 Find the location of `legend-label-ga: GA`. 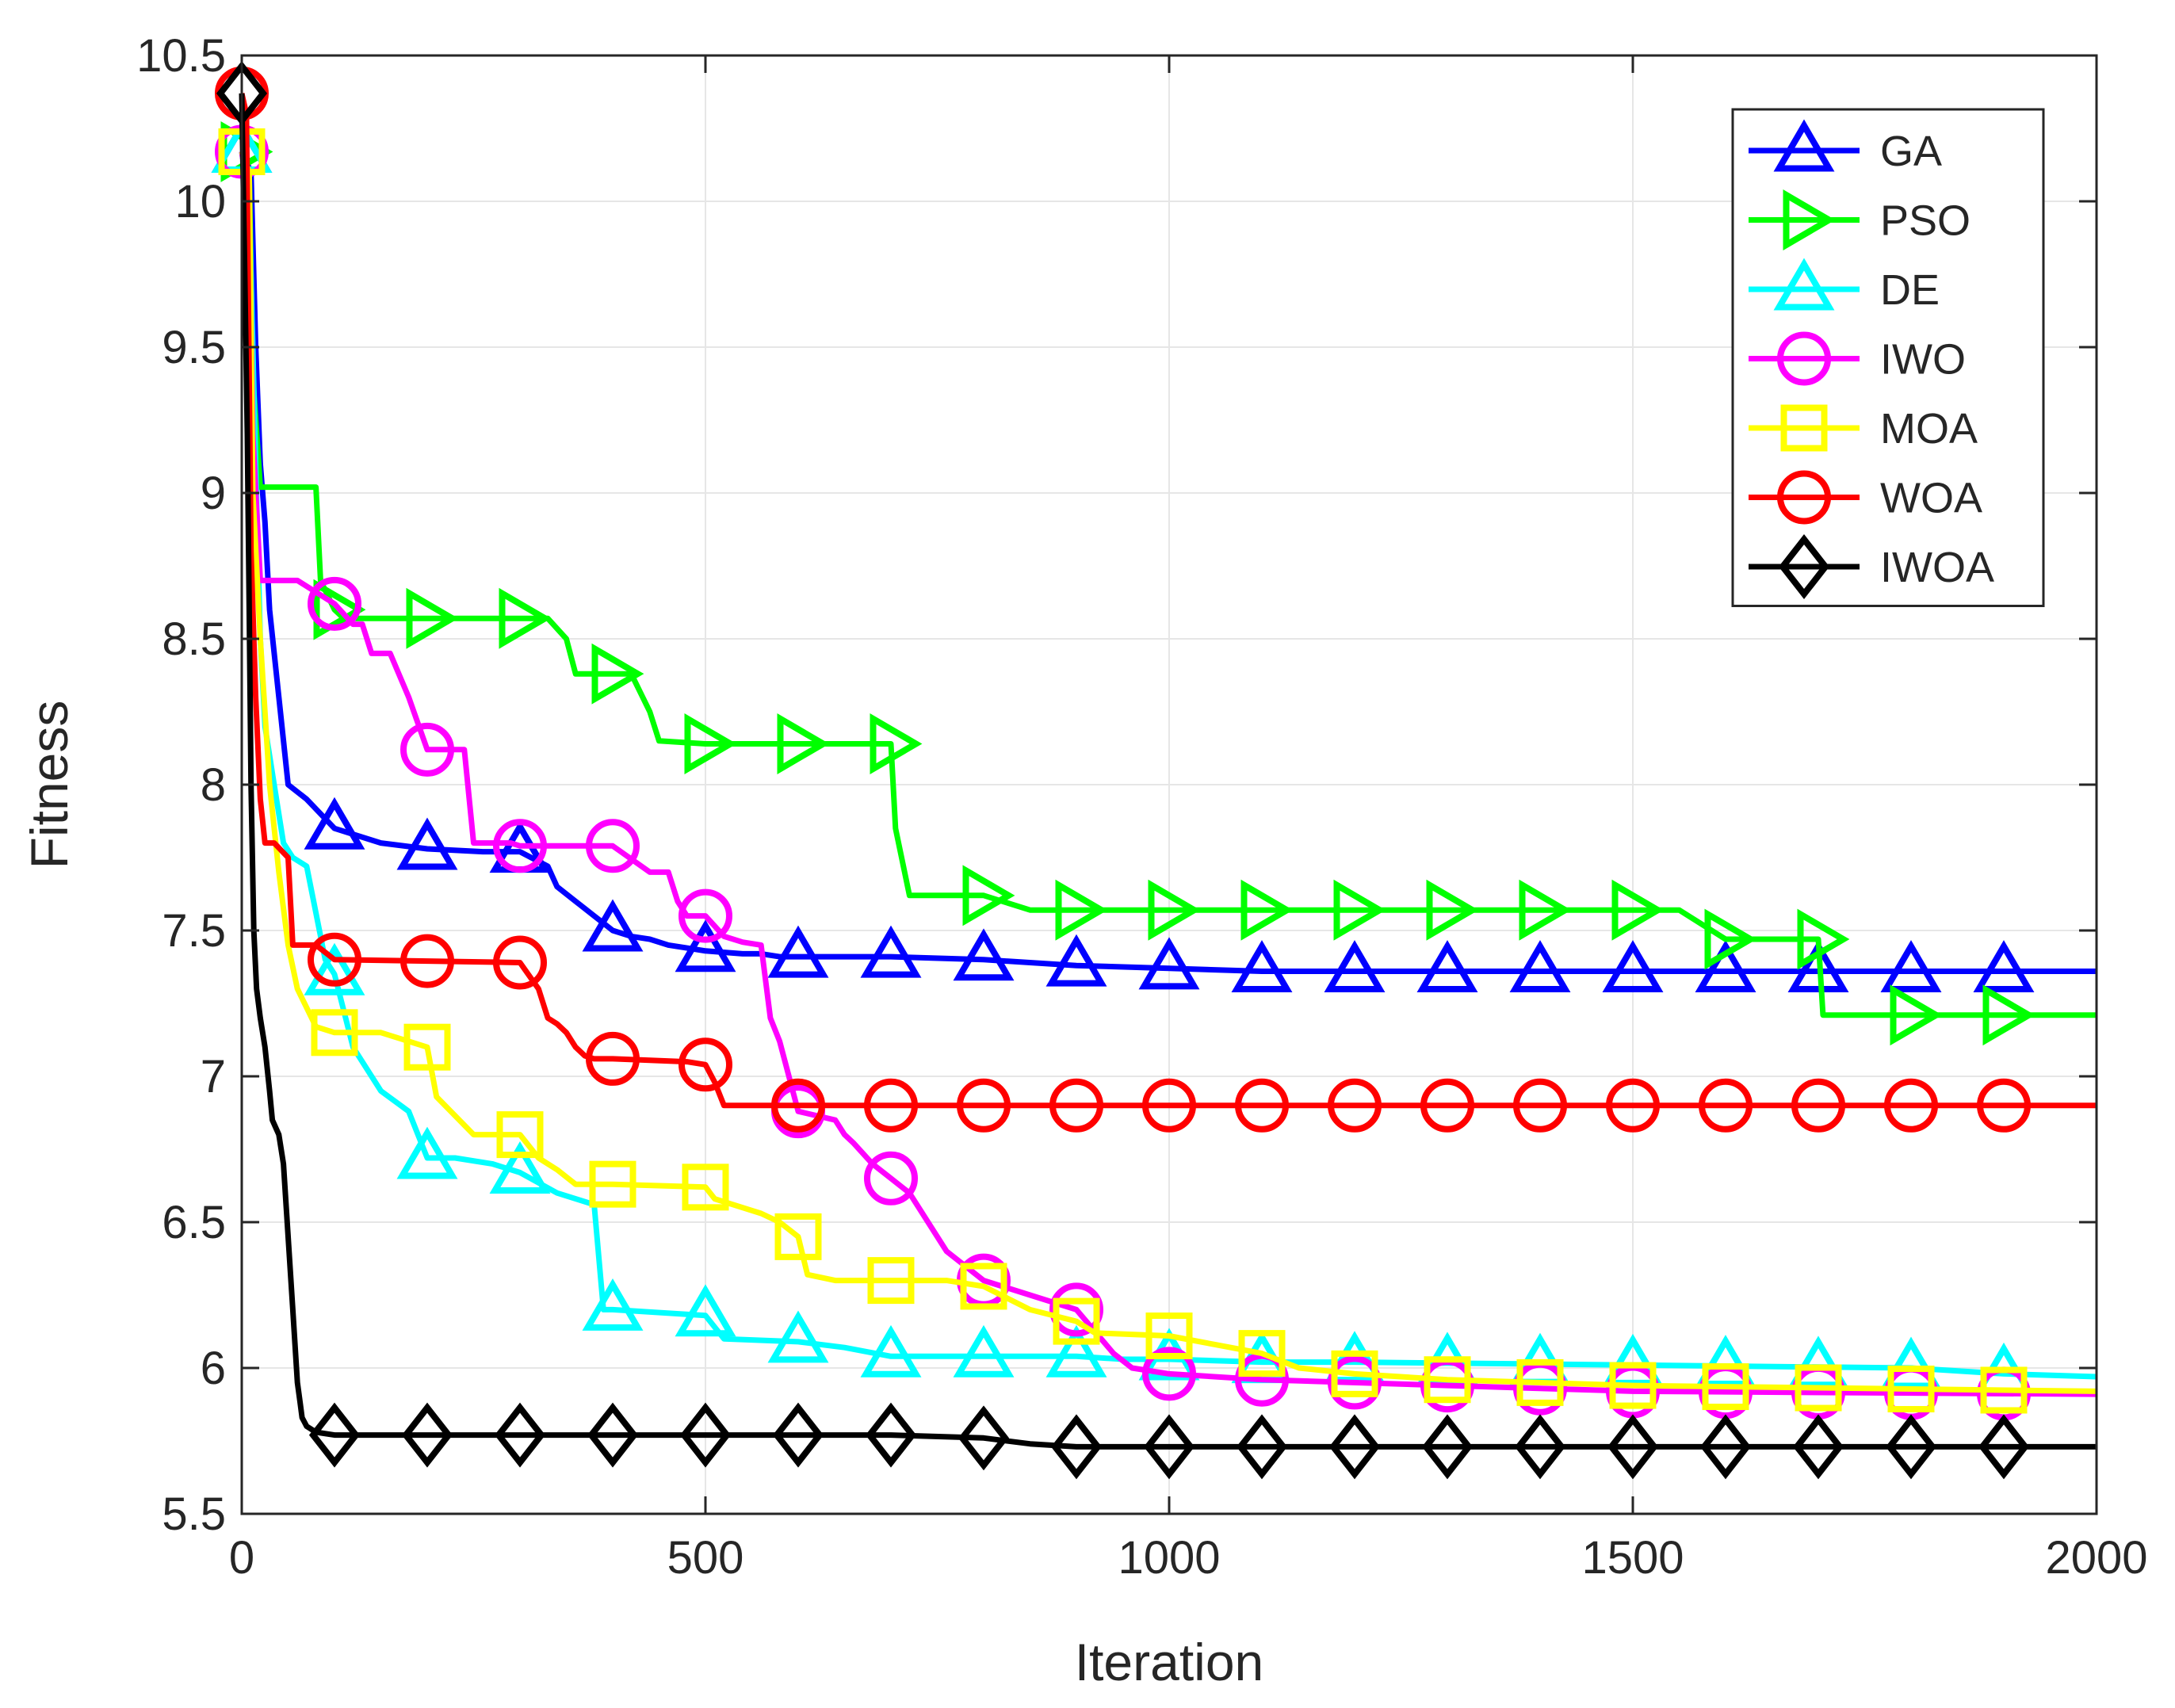

legend-label-ga: GA is located at coordinates (1911, 151).